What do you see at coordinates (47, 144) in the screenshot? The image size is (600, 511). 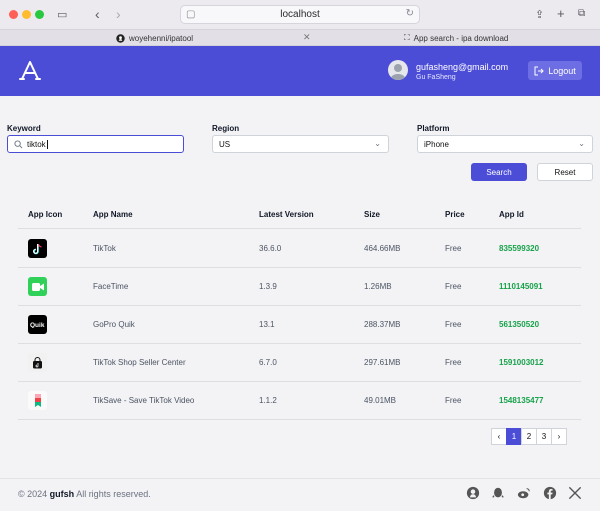 I see `text-cursor` at bounding box center [47, 144].